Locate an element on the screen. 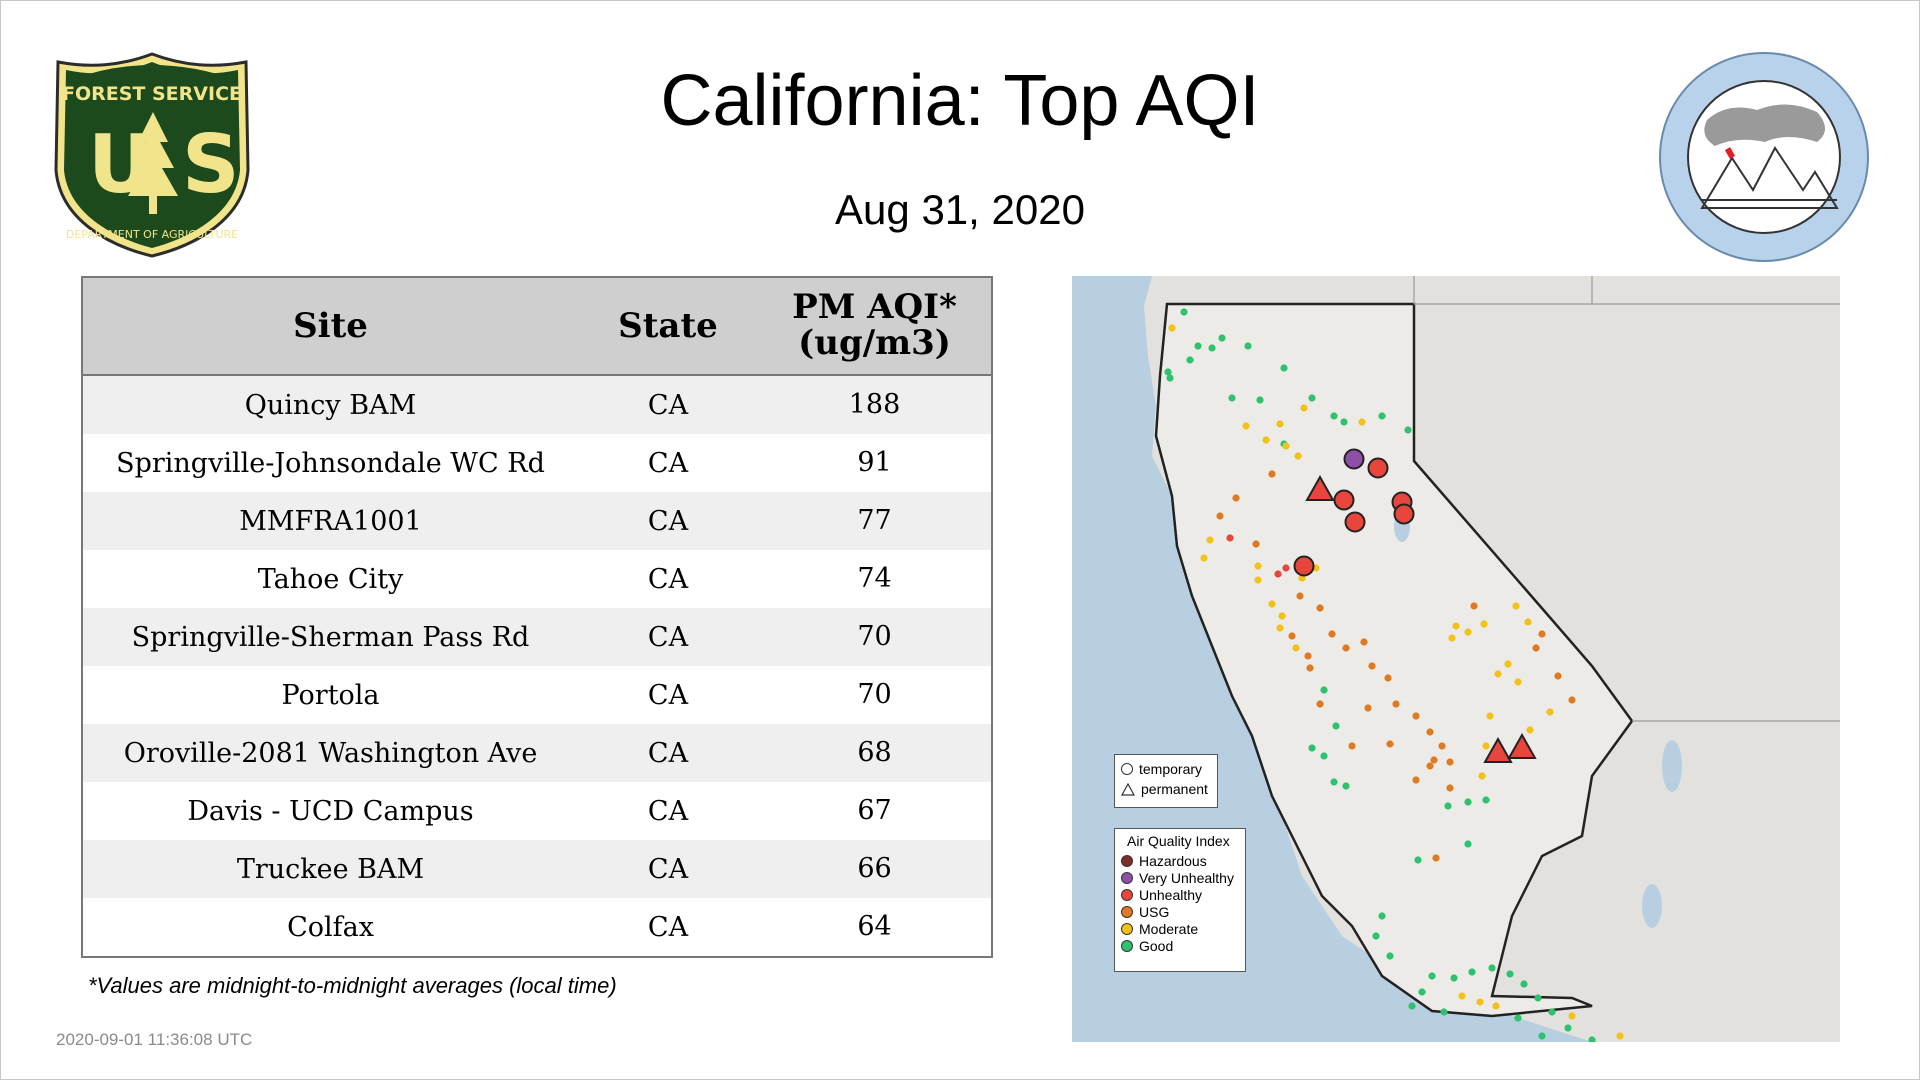 This screenshot has height=1080, width=1920. svg-text: FOREST SERVICE is located at coordinates (152, 94).